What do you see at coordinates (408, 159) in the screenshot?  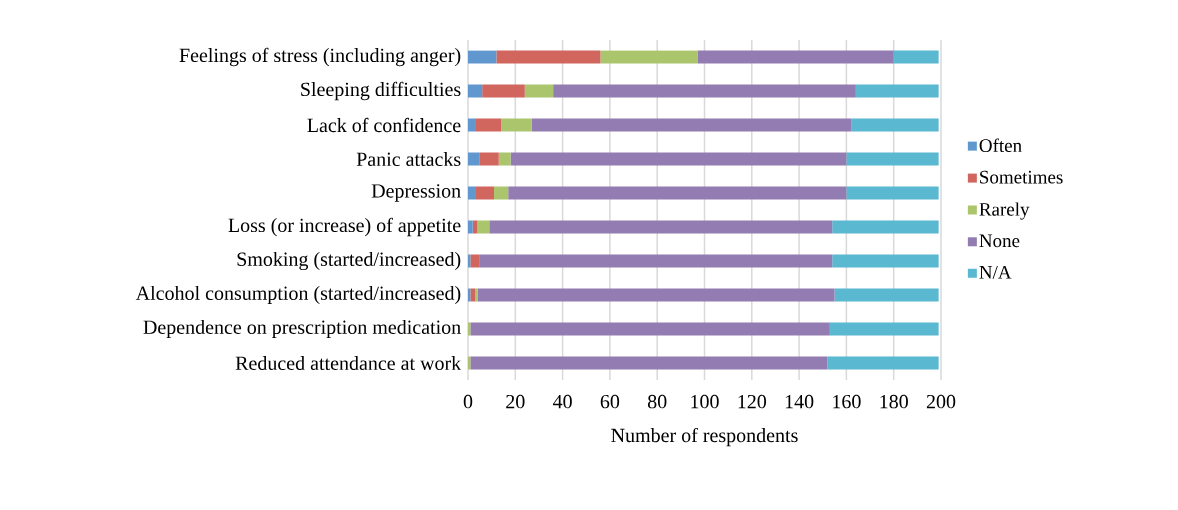 I see `y-tick-label: Panic attacks` at bounding box center [408, 159].